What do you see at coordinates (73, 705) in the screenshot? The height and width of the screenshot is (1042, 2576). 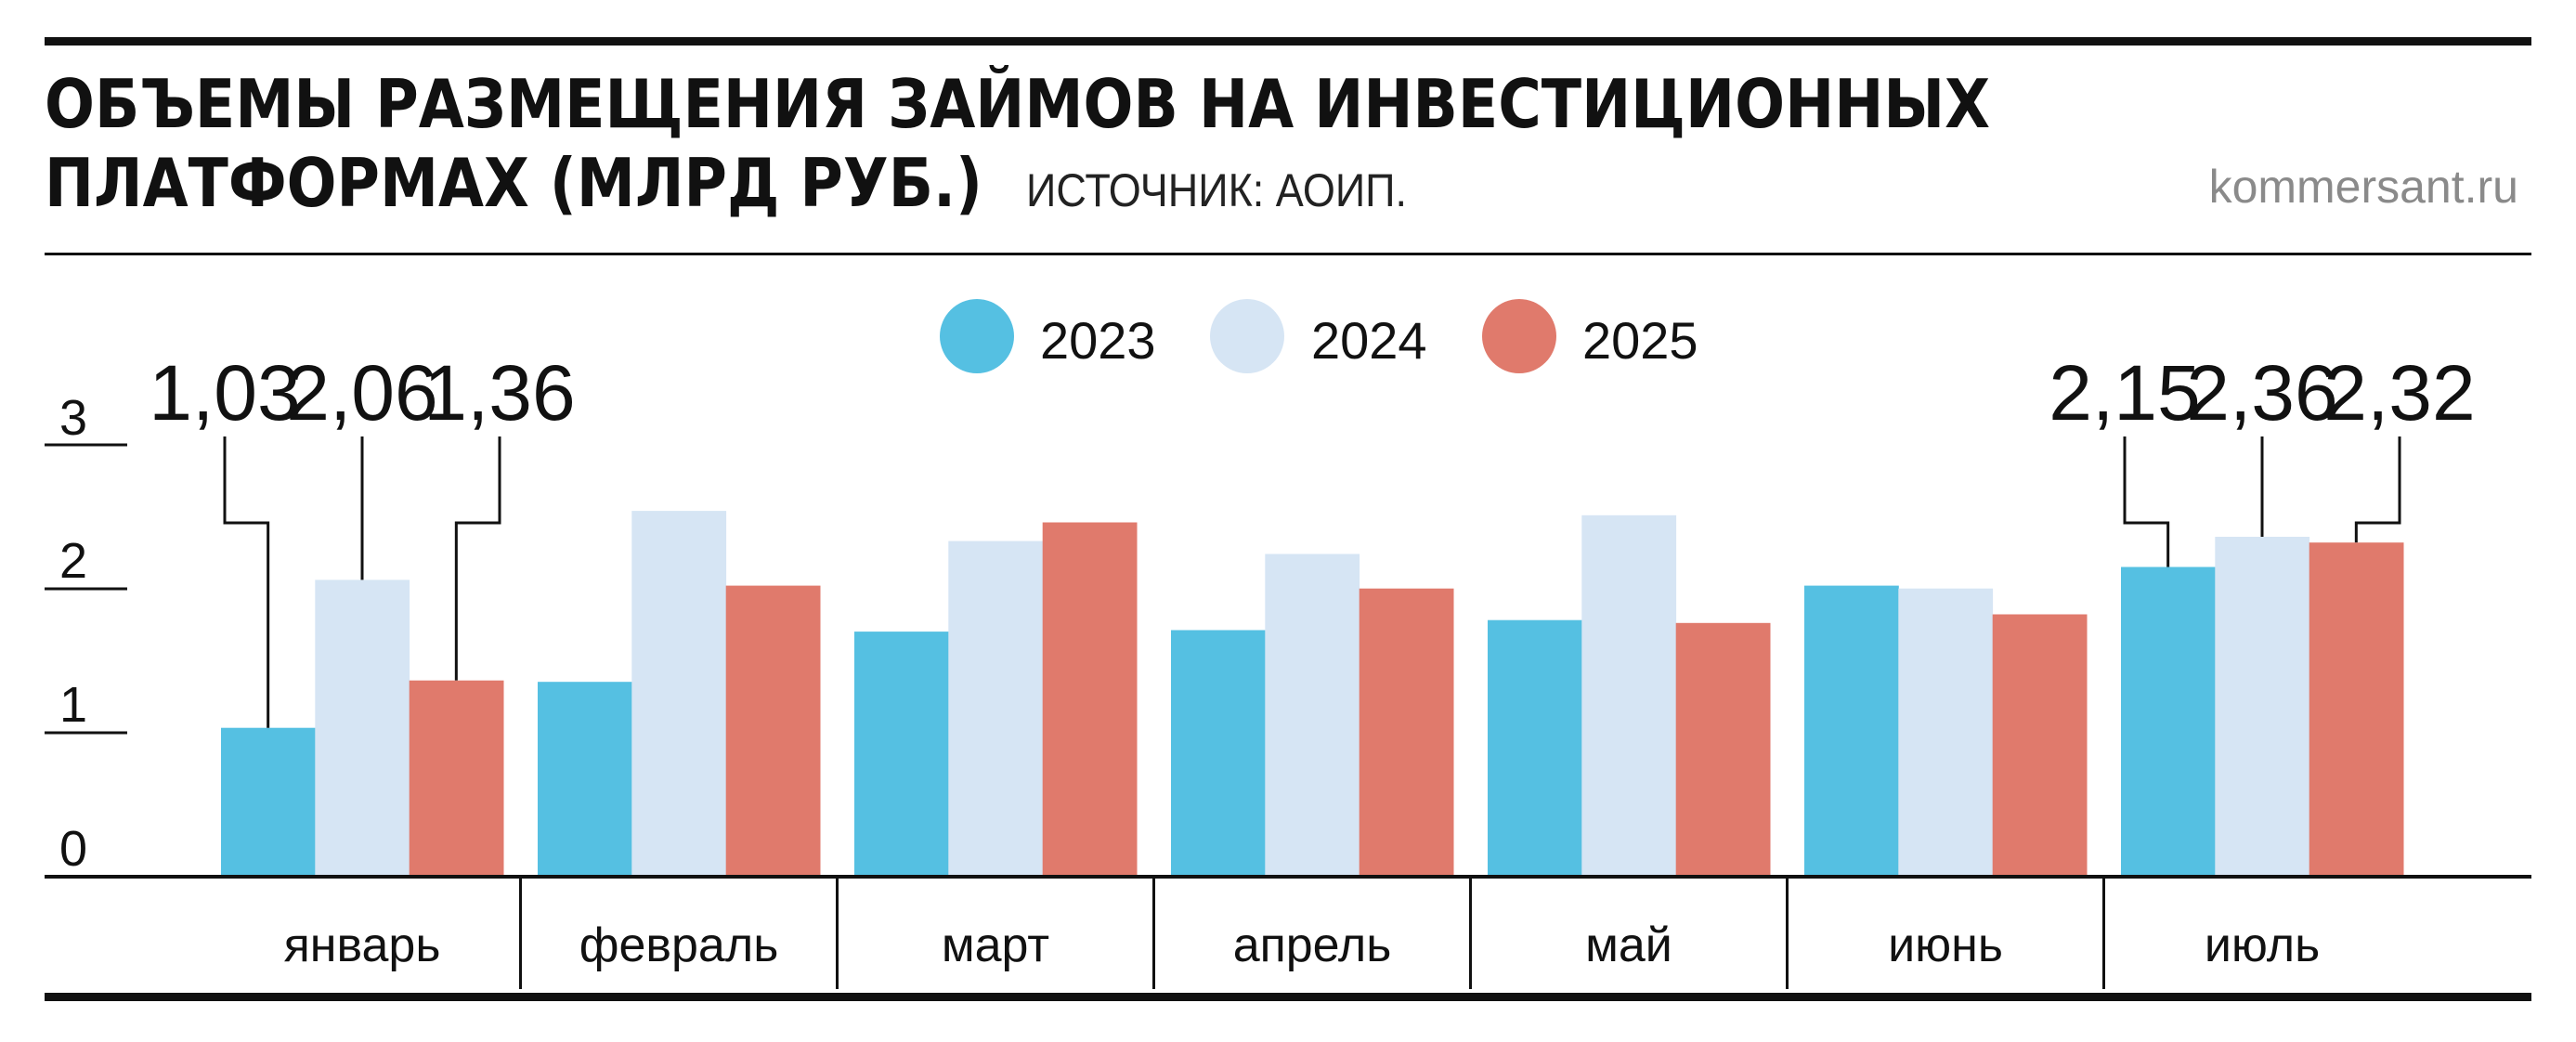 I see `y-tick-label-1: 1` at bounding box center [73, 705].